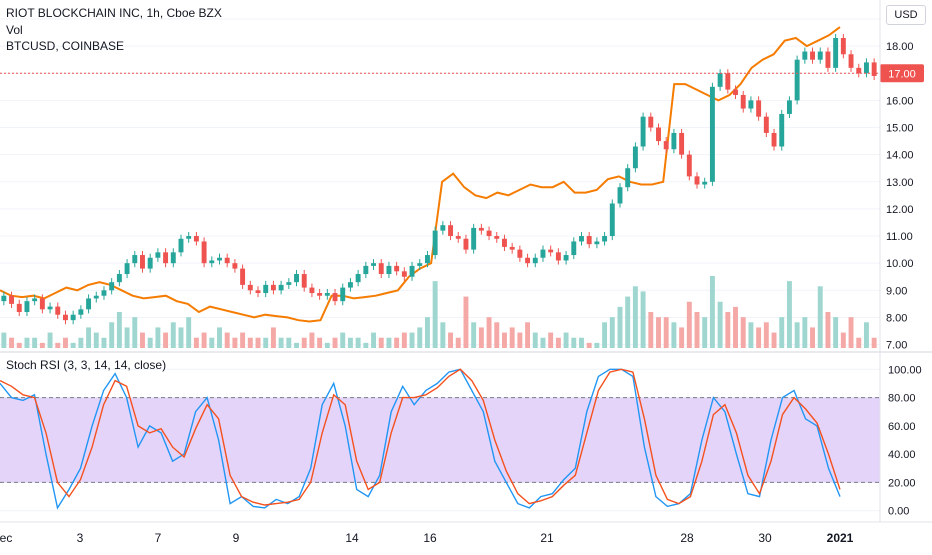 The image size is (932, 555). I want to click on time-tick-label: 28, so click(687, 538).